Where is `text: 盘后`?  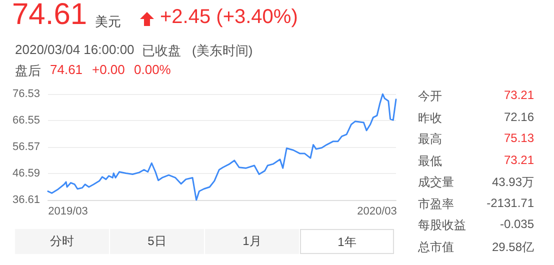
text: 盘后 is located at coordinates (28, 71).